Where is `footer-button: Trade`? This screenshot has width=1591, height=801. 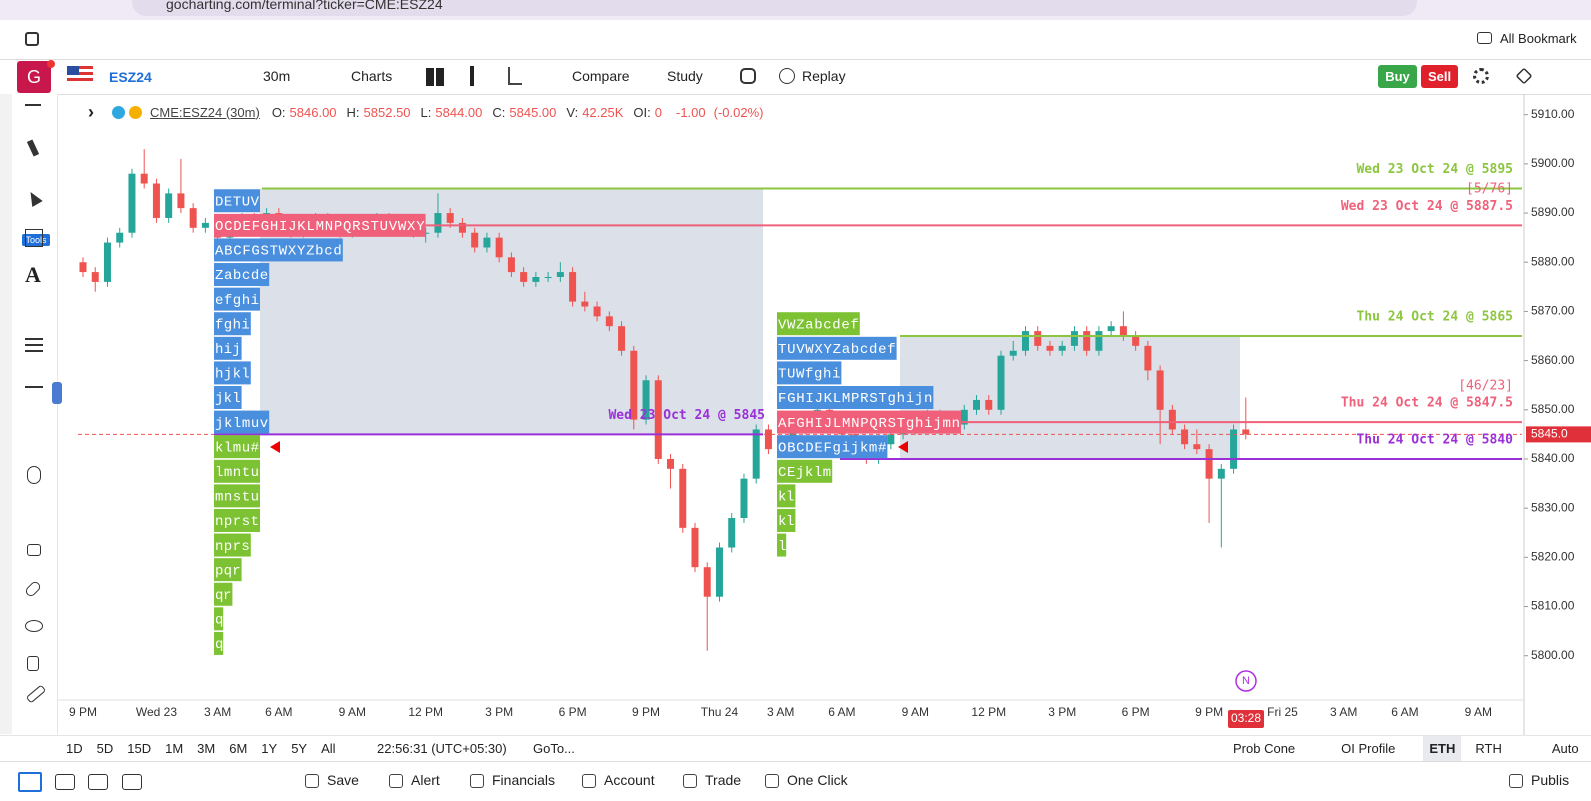 footer-button: Trade is located at coordinates (723, 780).